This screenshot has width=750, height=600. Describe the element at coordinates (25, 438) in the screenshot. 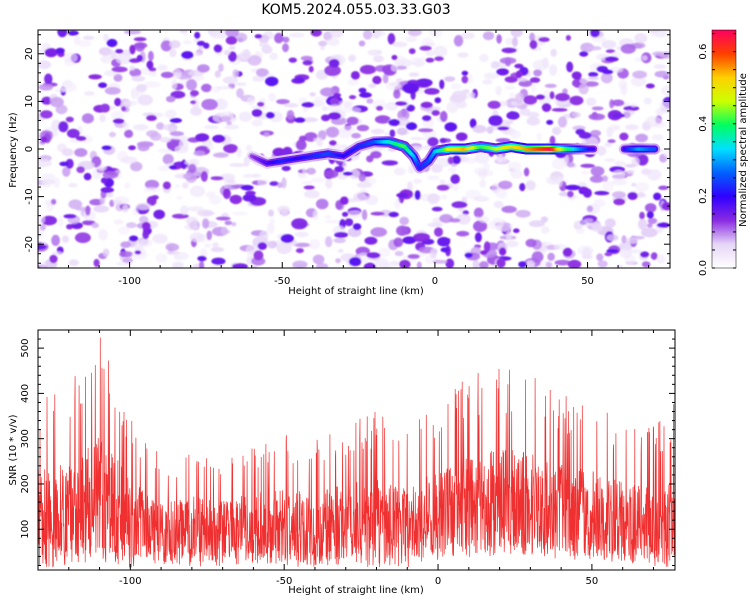

I see `tick-label: 300` at that location.